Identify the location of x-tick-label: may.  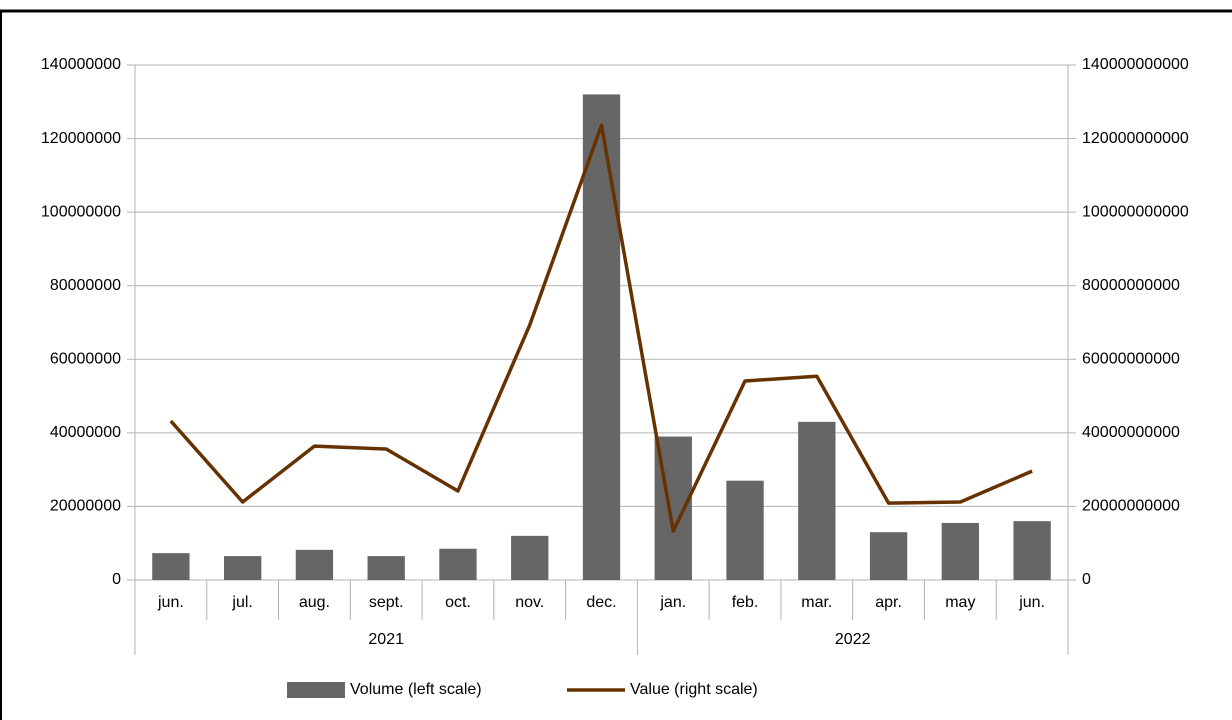
(960, 602).